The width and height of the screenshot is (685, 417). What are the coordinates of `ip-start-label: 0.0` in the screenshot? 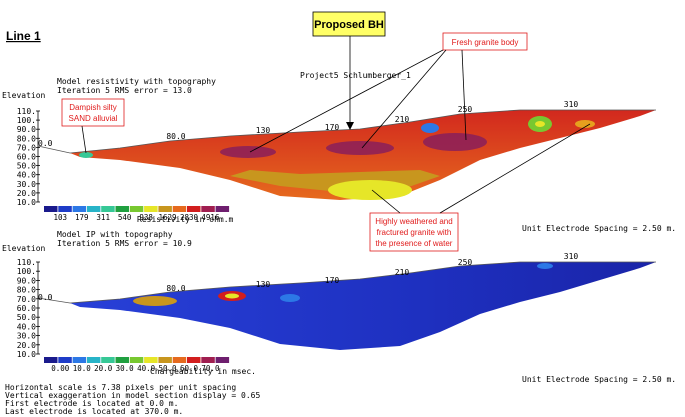 It's located at (45, 297).